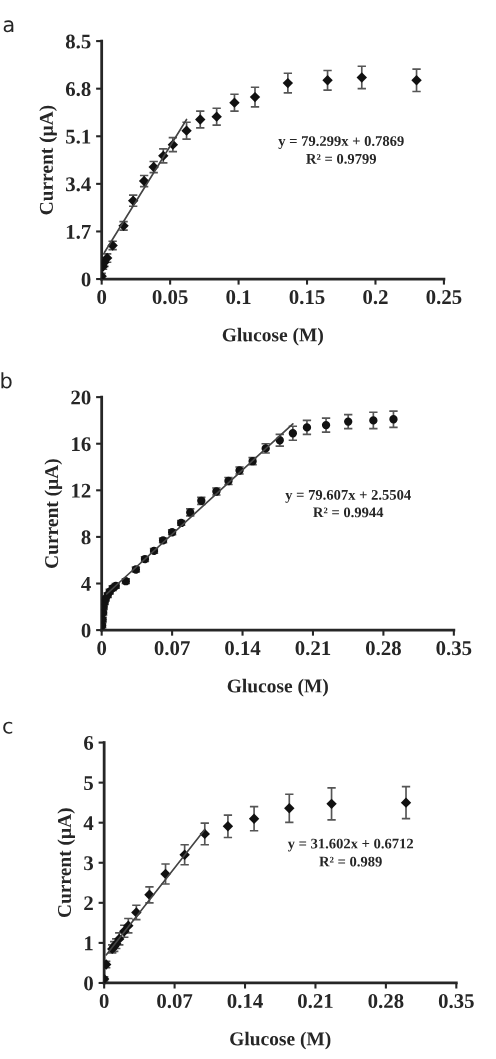 This screenshot has width=496, height=1059. Describe the element at coordinates (8, 26) in the screenshot. I see `chart-title: a` at that location.